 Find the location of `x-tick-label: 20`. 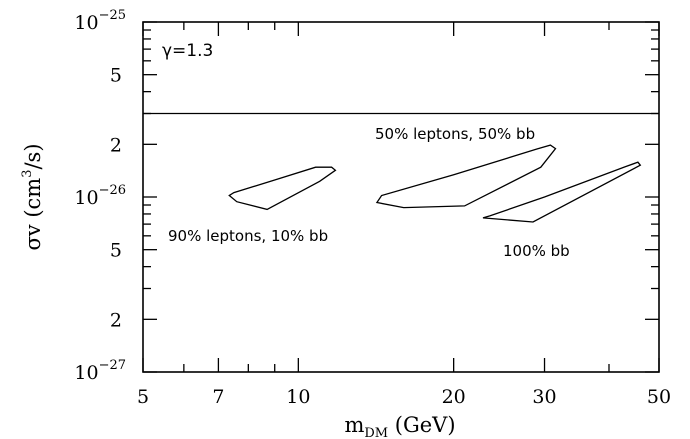

x-tick-label: 20 is located at coordinates (454, 397).